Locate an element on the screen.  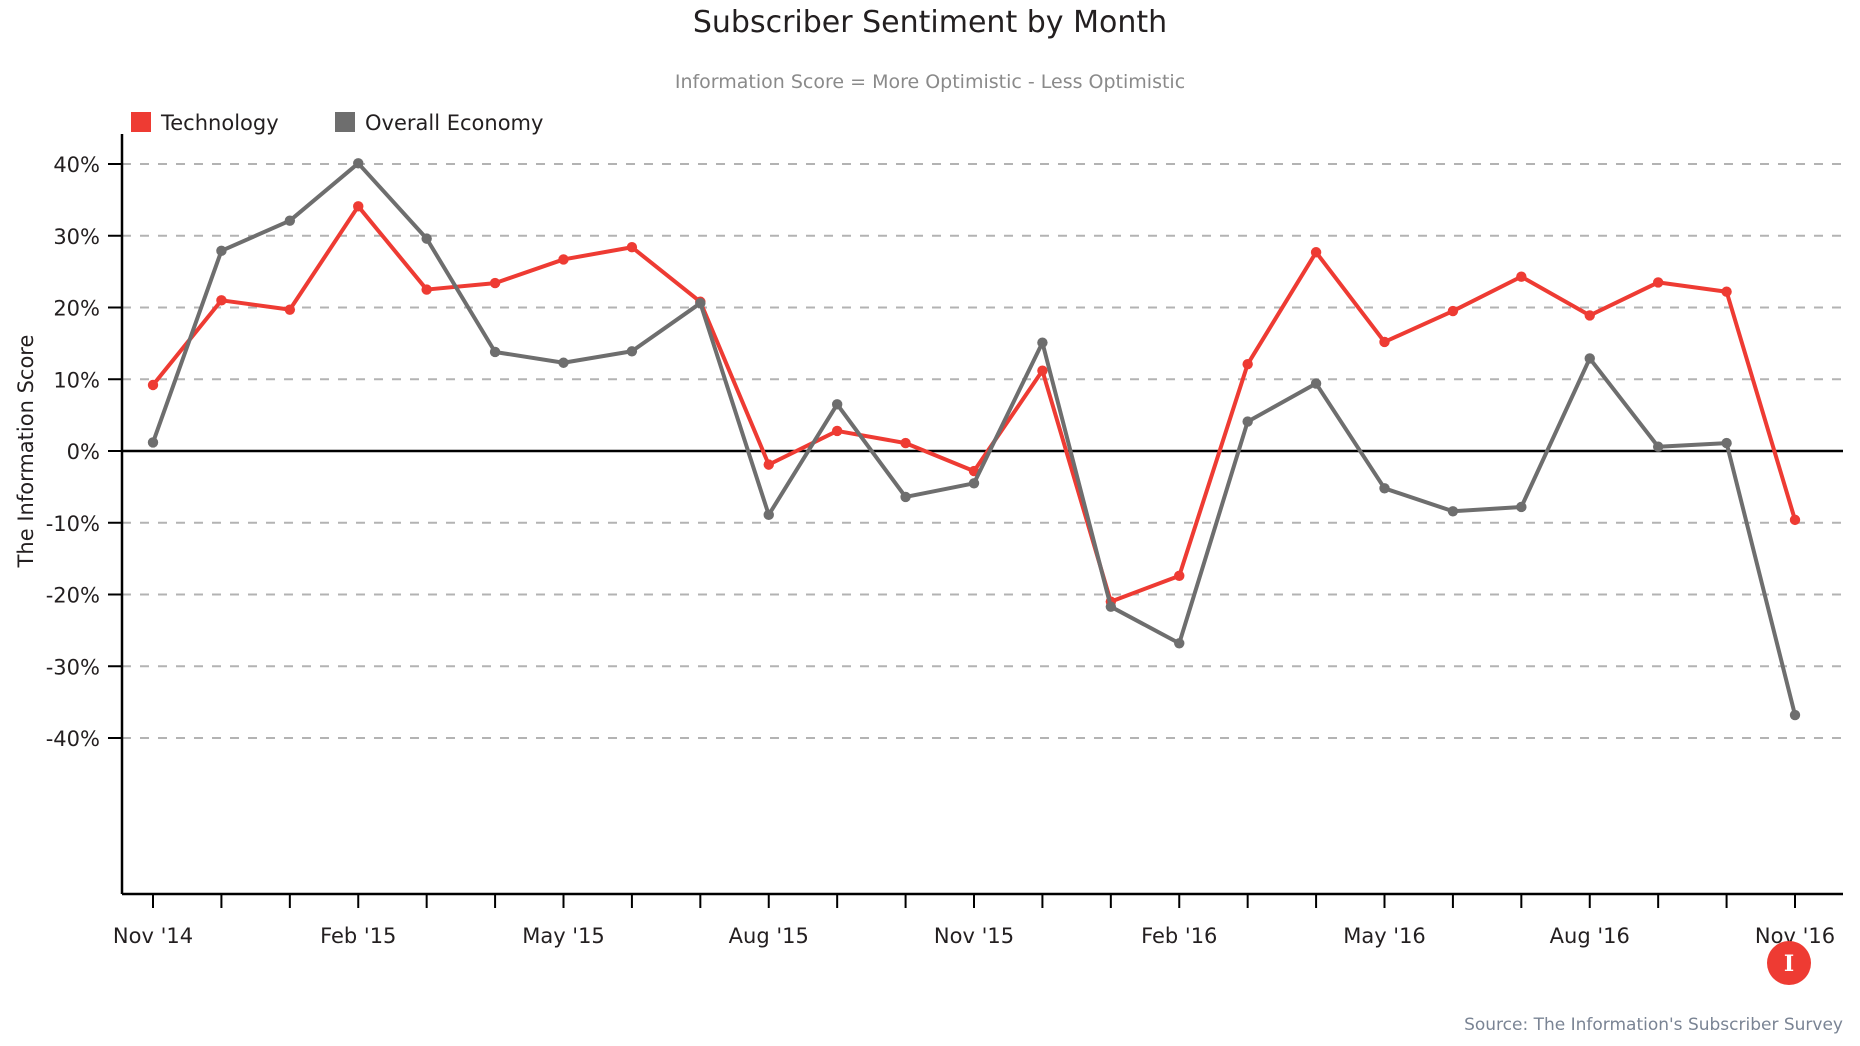
x-tick-label: Feb '16 is located at coordinates (1179, 936).